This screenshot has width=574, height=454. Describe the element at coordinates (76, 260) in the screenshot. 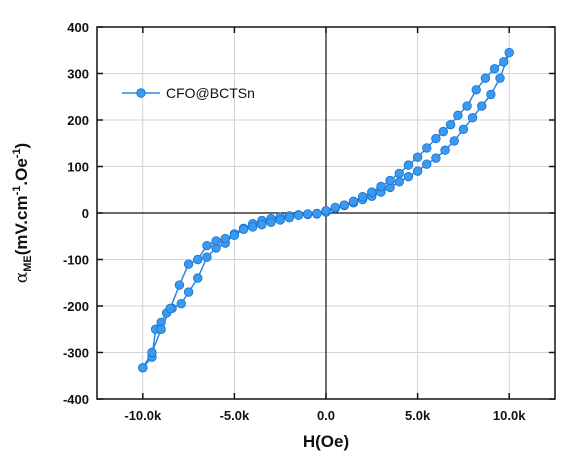

I see `y-tick-label: -100` at that location.